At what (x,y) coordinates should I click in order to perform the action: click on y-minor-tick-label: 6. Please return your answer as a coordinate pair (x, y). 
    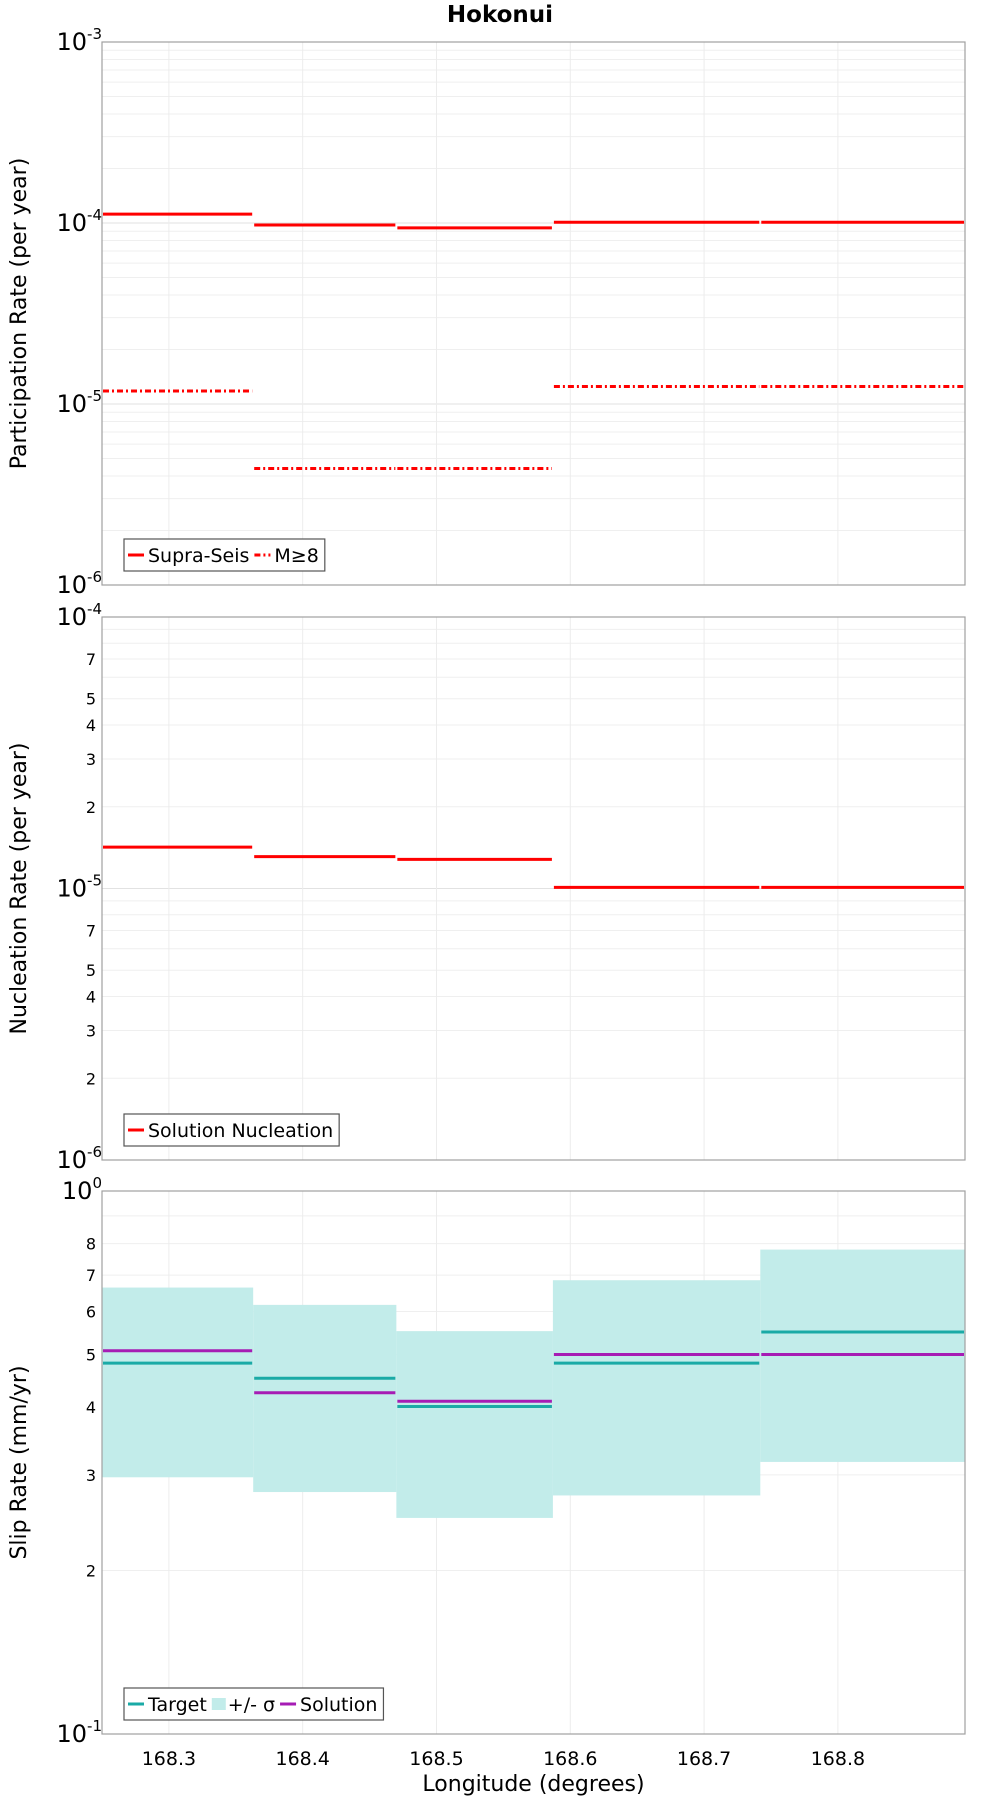
    Looking at the image, I should click on (91, 1311).